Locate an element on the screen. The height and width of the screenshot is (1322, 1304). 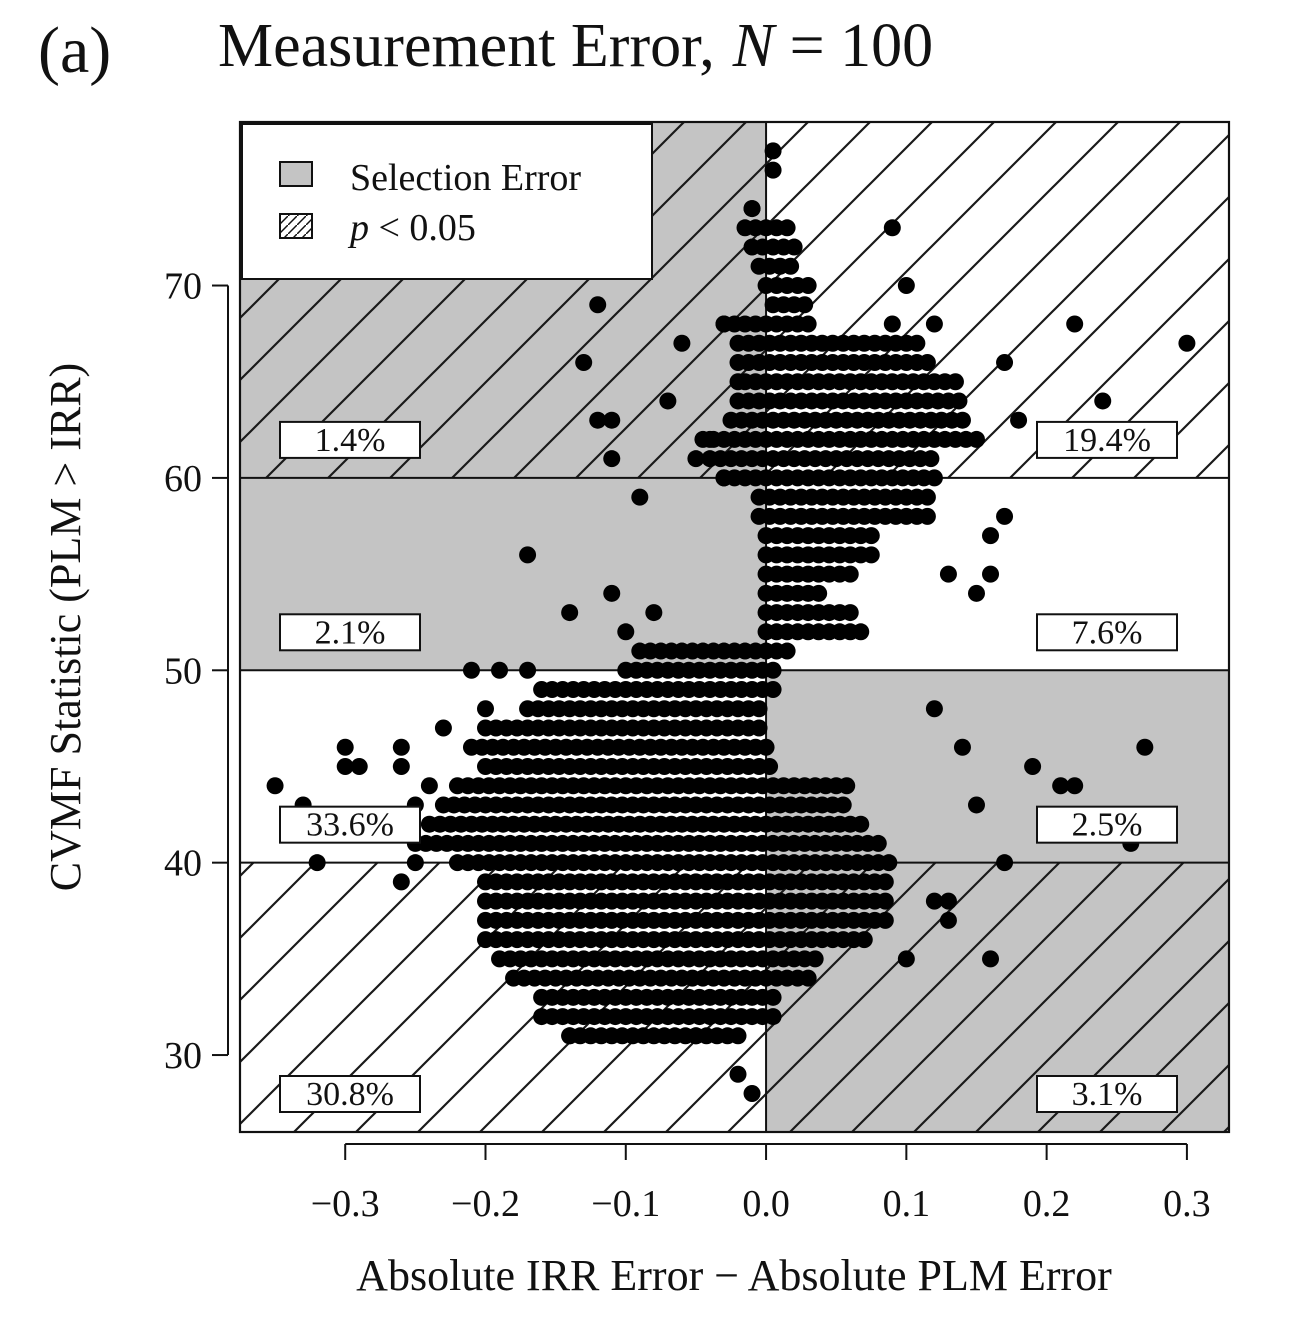
region-label-1: 19.4% is located at coordinates (1107, 439).